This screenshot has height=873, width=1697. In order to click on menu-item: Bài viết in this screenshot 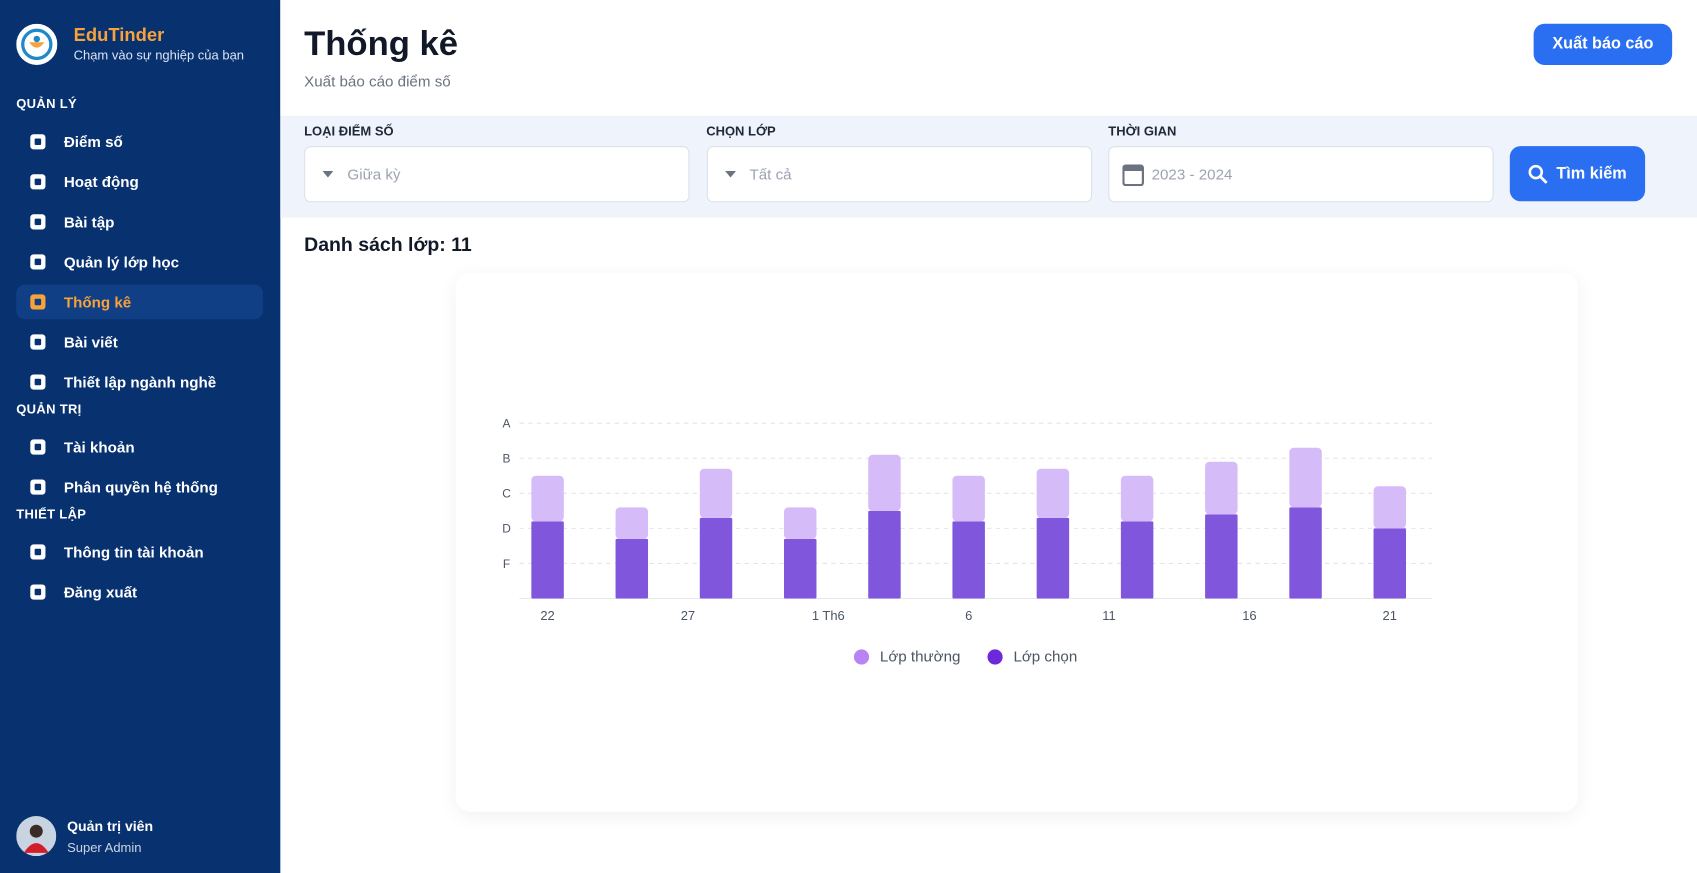, I will do `click(139, 342)`.